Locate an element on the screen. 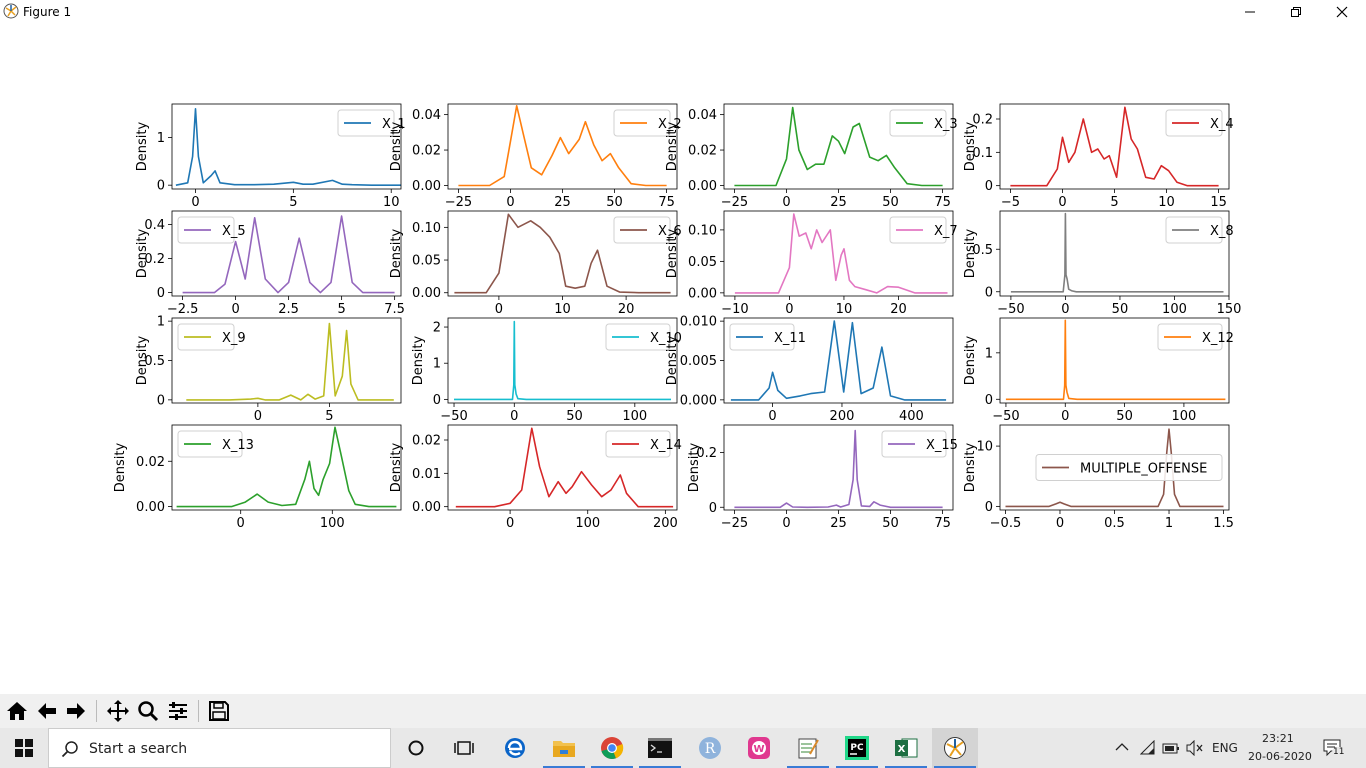  y-tick-label: 0.010 is located at coordinates (698, 322).